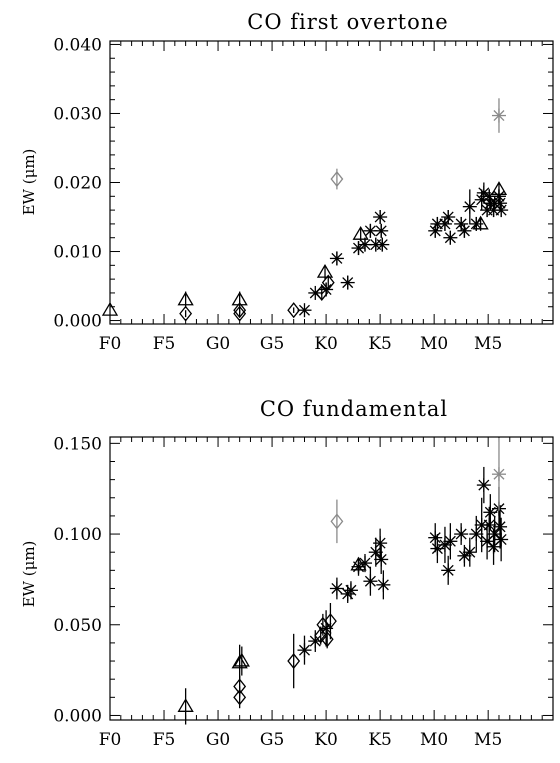 The width and height of the screenshot is (560, 763). I want to click on y-tick-label: 0.100, so click(77, 535).